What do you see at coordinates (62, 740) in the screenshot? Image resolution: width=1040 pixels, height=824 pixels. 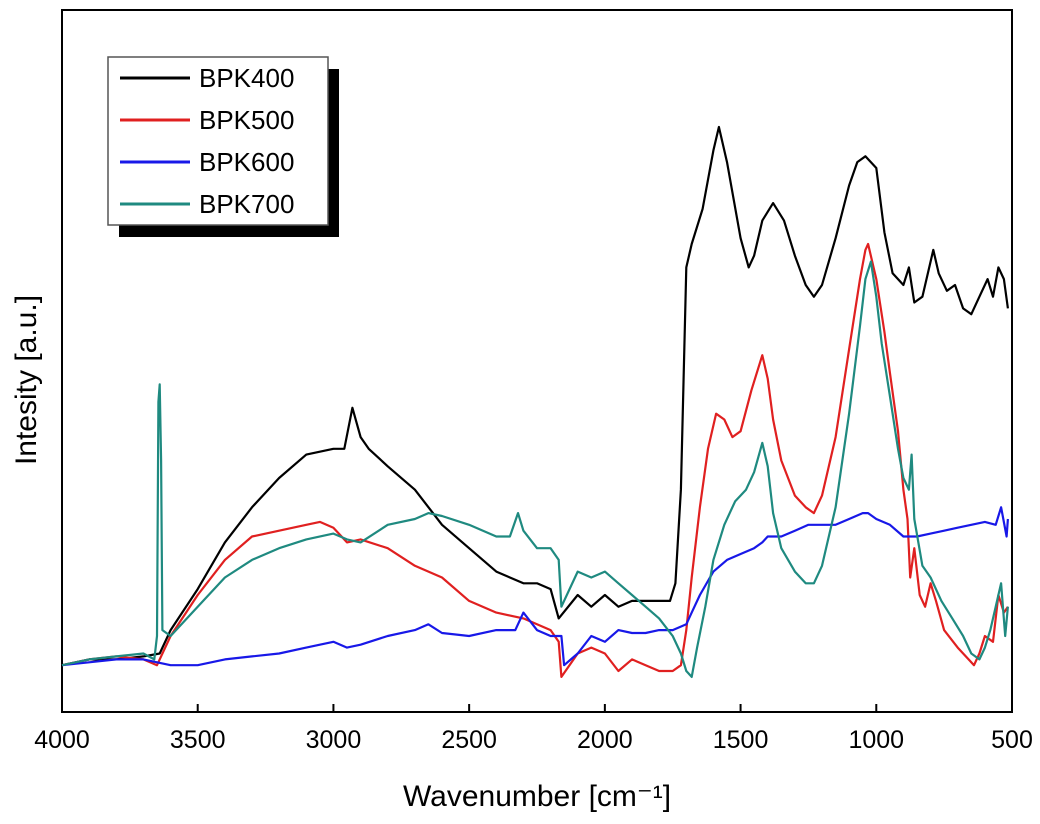 I see `x-tick-label: 4000` at bounding box center [62, 740].